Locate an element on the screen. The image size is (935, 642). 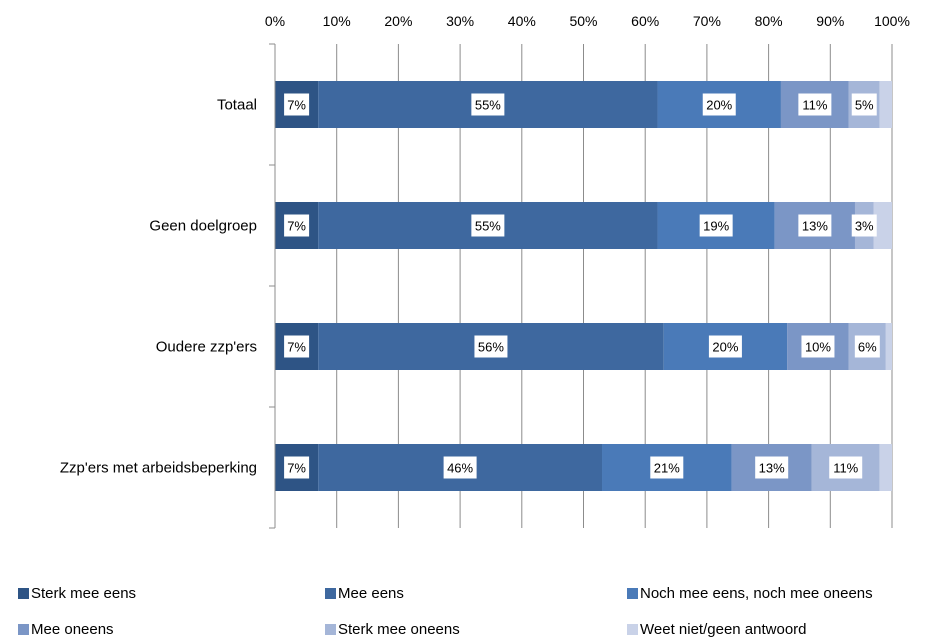
data-label: 10% is located at coordinates (818, 347).